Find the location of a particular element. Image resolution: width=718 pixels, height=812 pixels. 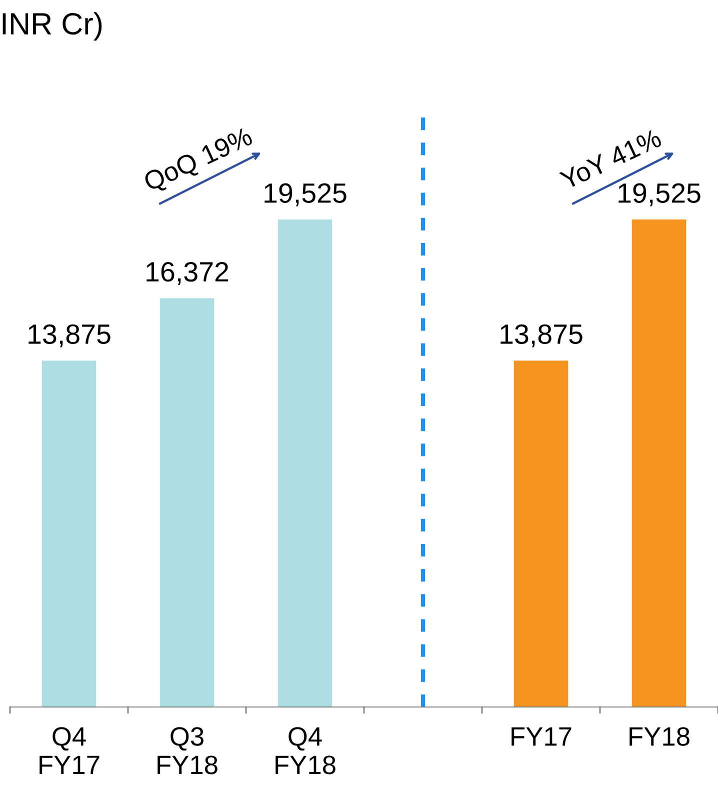

data-label: 16,372 is located at coordinates (187, 273).